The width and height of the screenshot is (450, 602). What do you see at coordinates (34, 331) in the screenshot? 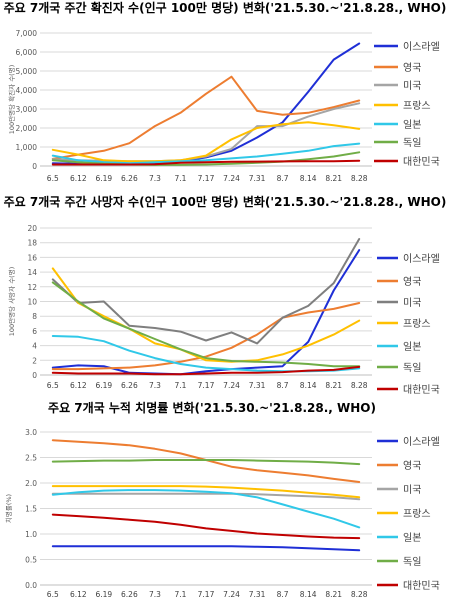
I see `y-tick-label: 6` at bounding box center [34, 331].